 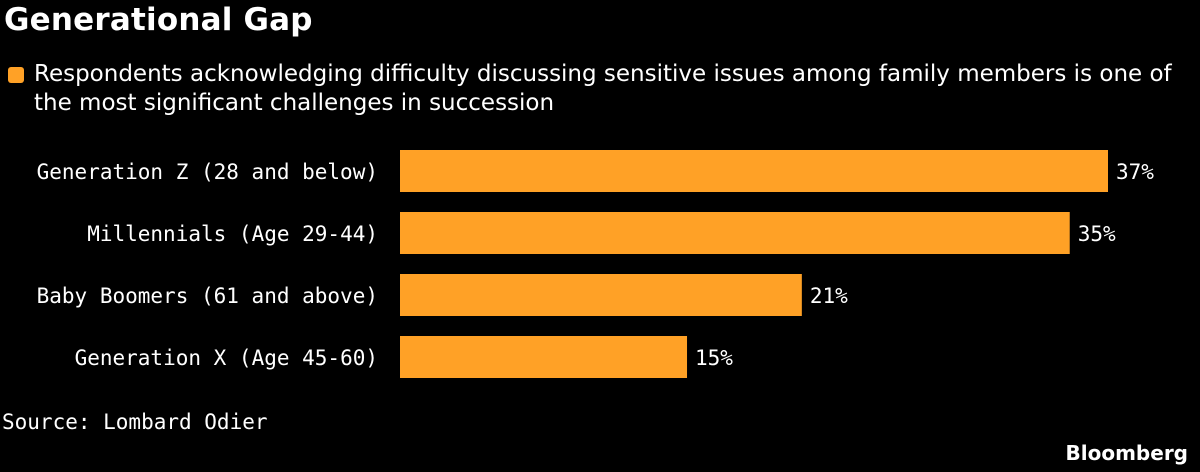 What do you see at coordinates (207, 172) in the screenshot?
I see `category-label: Generation Z (28 and below)` at bounding box center [207, 172].